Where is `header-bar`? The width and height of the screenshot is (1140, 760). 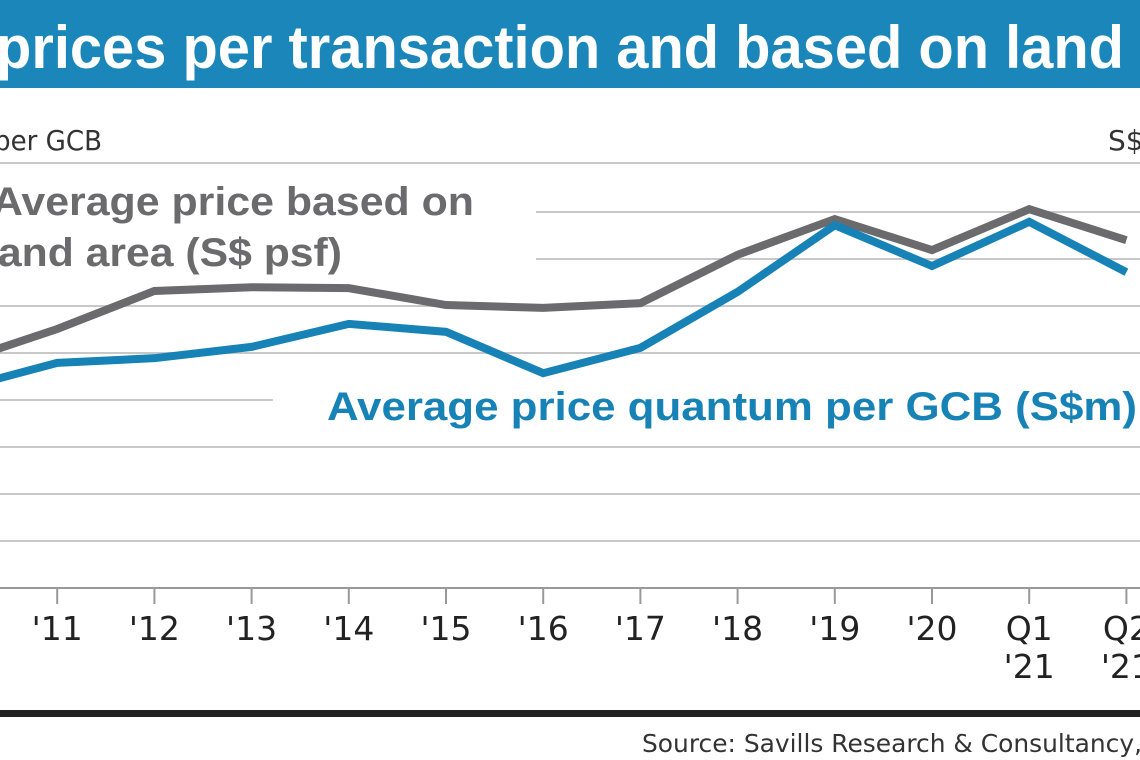
header-bar is located at coordinates (570, 44).